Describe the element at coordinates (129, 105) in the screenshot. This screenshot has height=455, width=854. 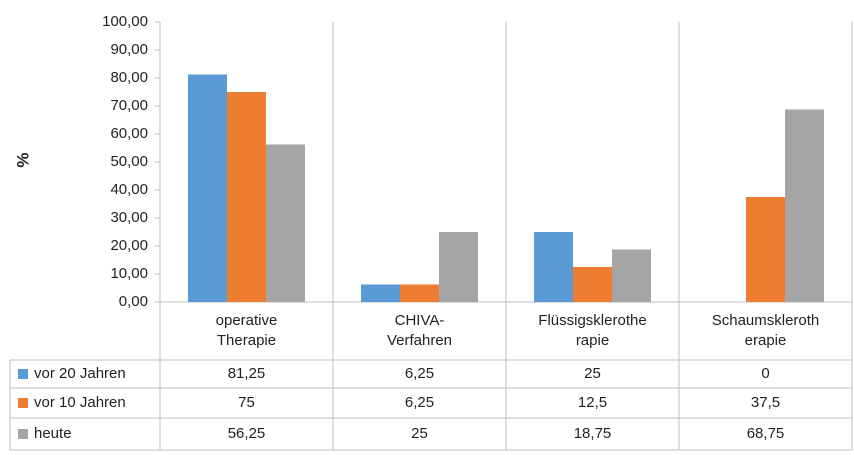
I see `y-tick-label: 70,00` at that location.